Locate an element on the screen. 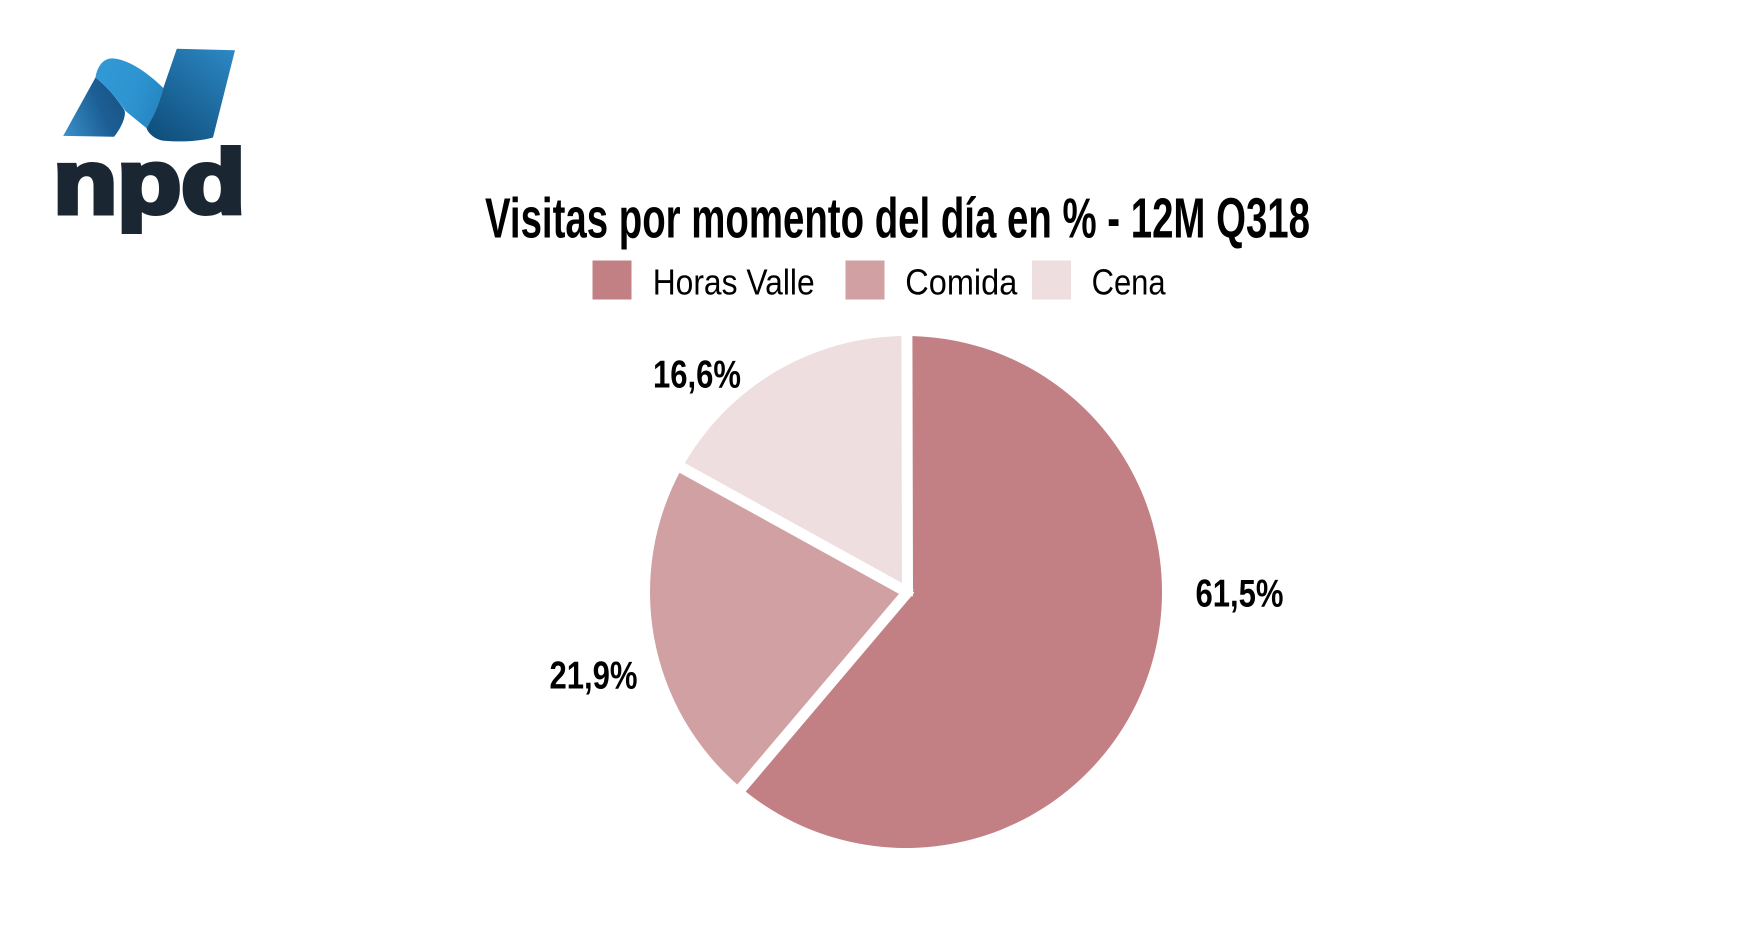 Image resolution: width=1760 pixels, height=944 pixels. svg-text: Cena is located at coordinates (1129, 282).